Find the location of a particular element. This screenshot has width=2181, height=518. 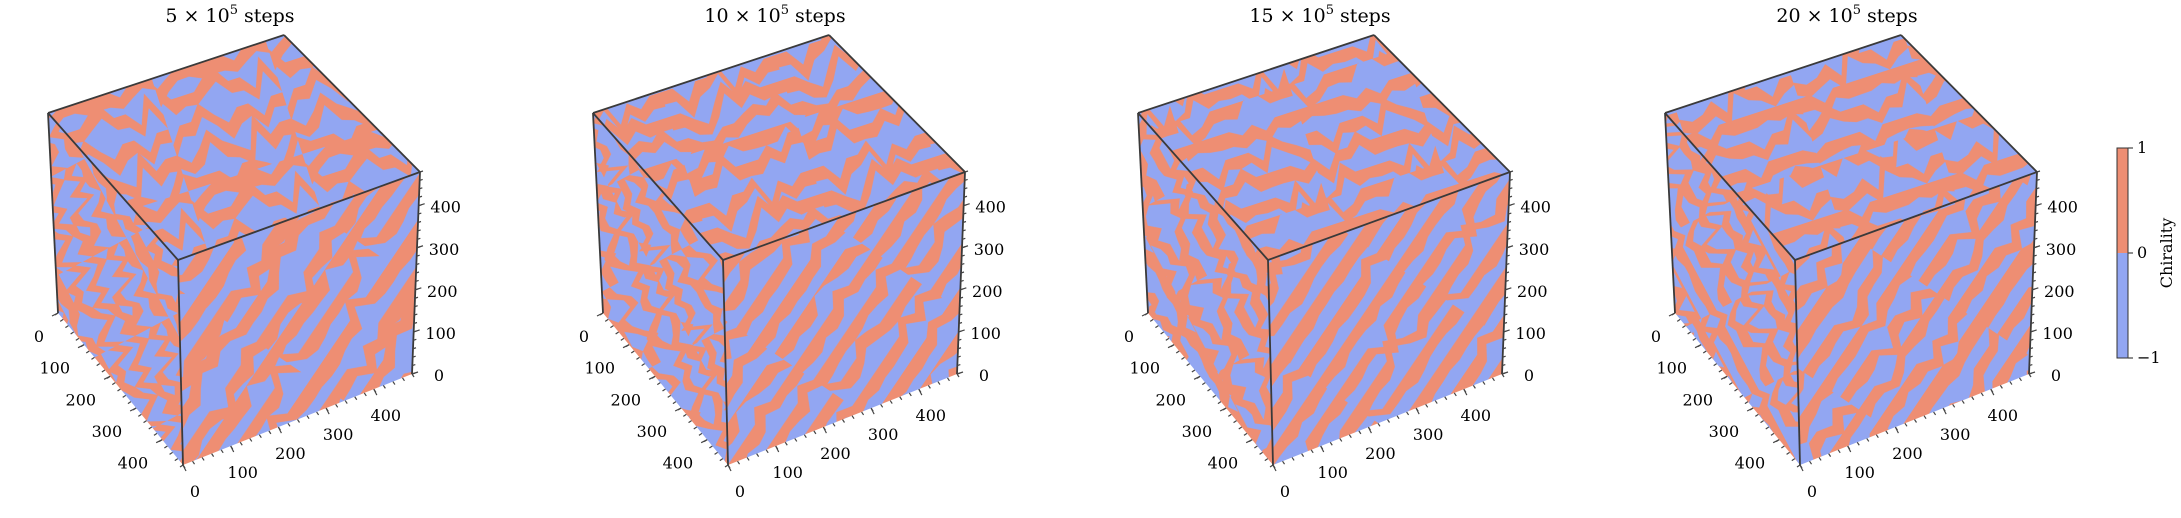

panel-title: 20 × 105 steps is located at coordinates (1846, 15).